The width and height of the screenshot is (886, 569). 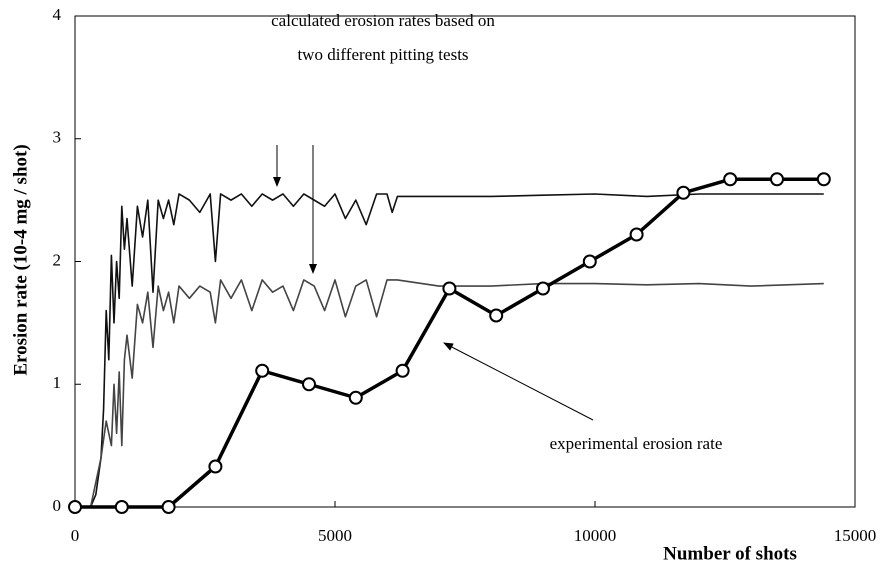 What do you see at coordinates (75, 535) in the screenshot?
I see `x-tick-label: 0` at bounding box center [75, 535].